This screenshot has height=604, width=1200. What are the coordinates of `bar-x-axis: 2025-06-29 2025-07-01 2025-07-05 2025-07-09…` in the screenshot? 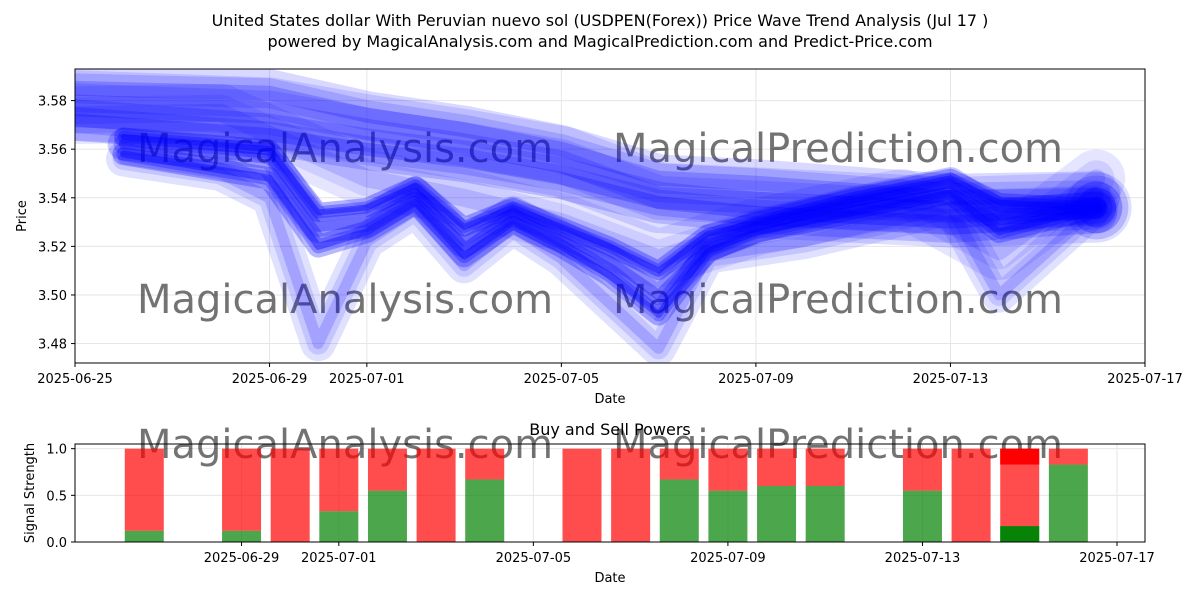 It's located at (679, 554).